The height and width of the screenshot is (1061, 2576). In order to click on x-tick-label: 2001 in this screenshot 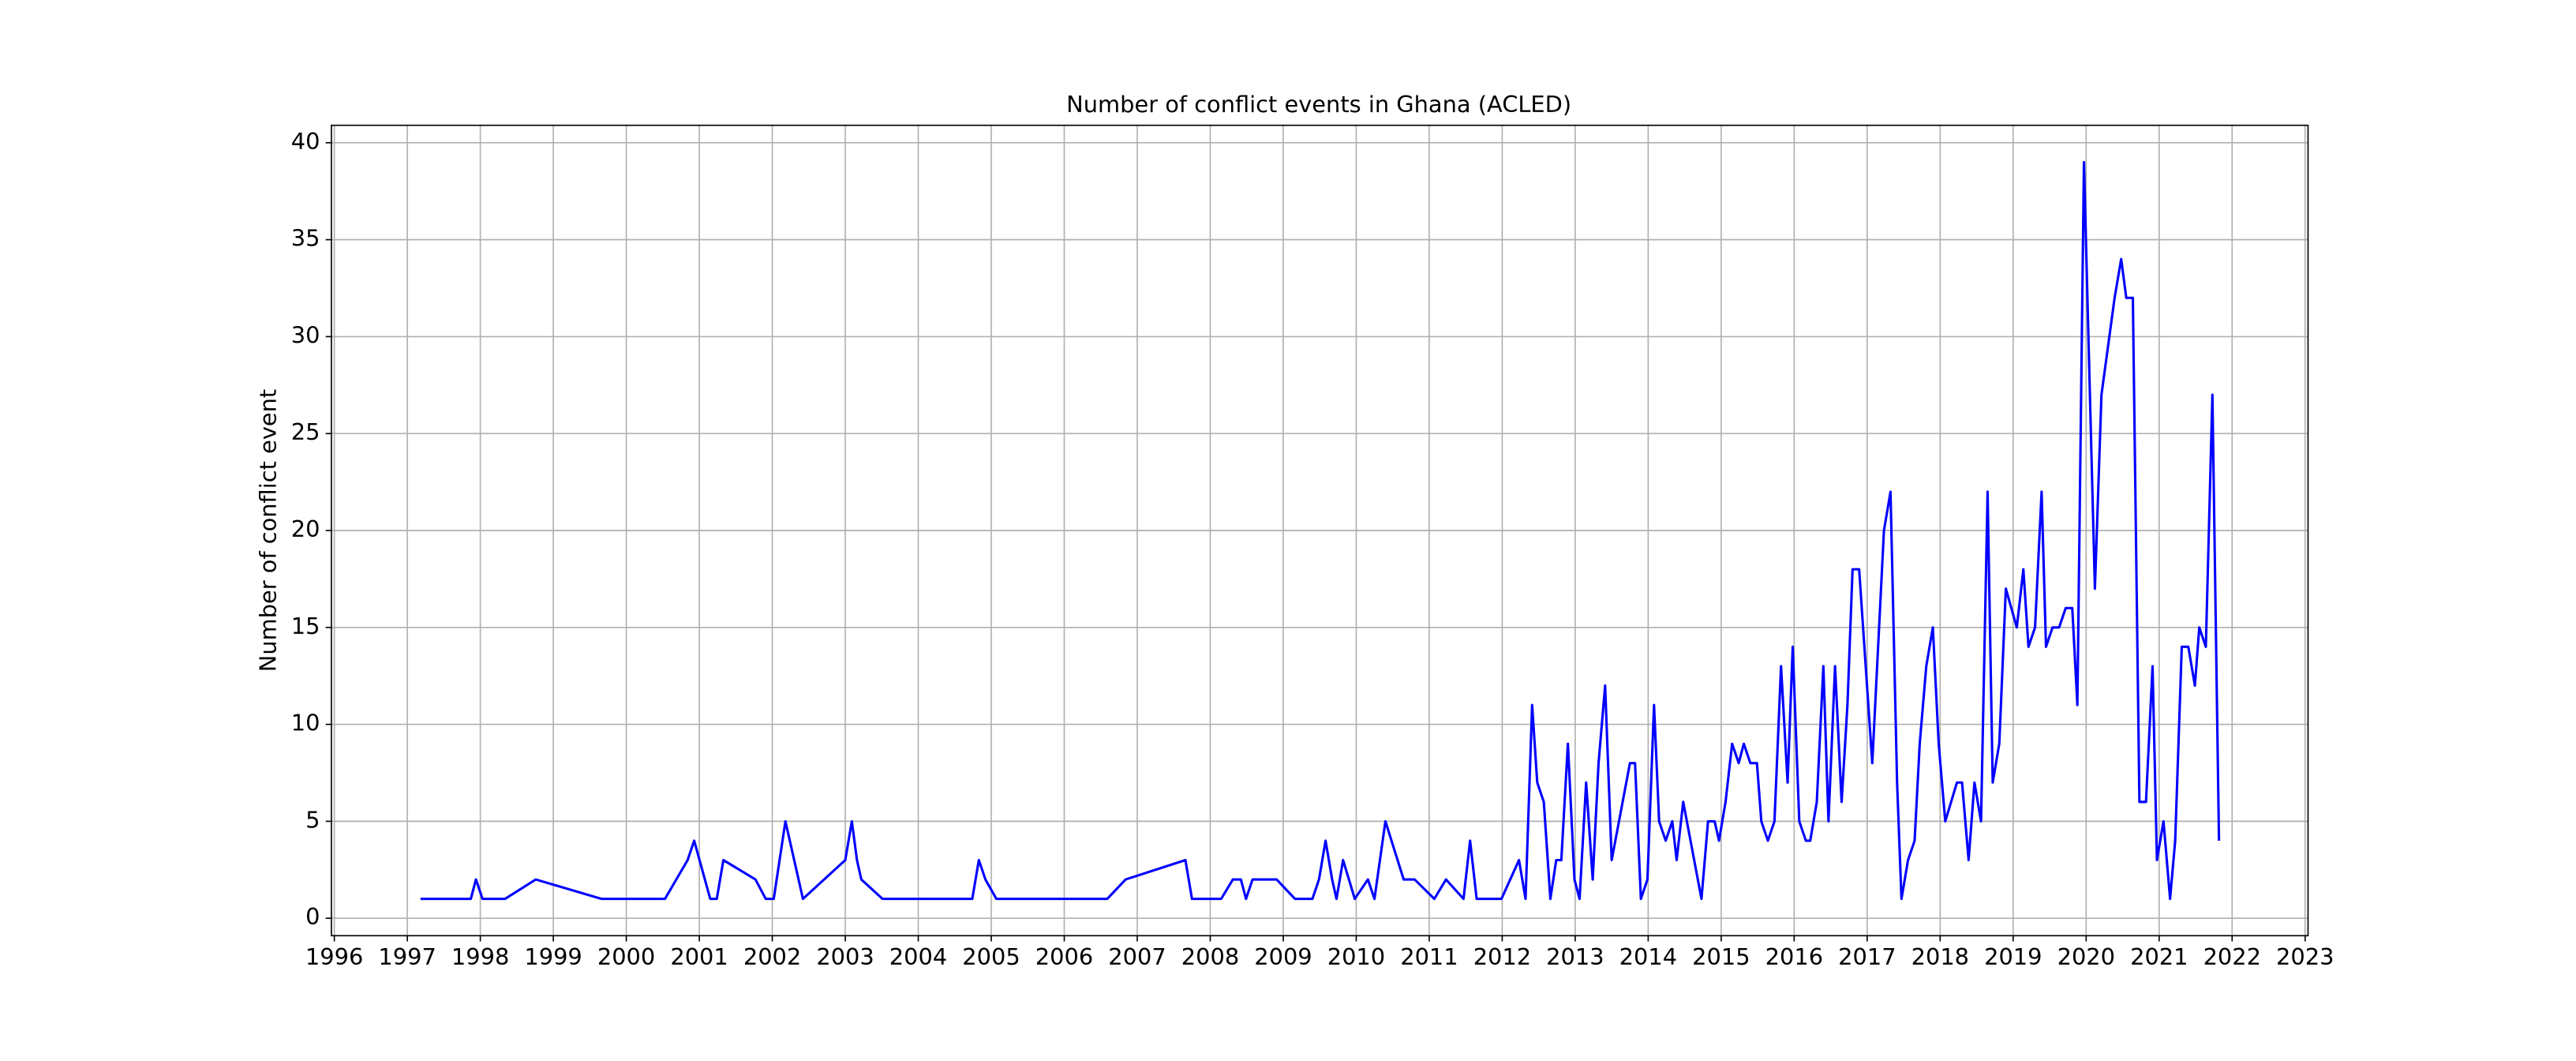, I will do `click(699, 957)`.